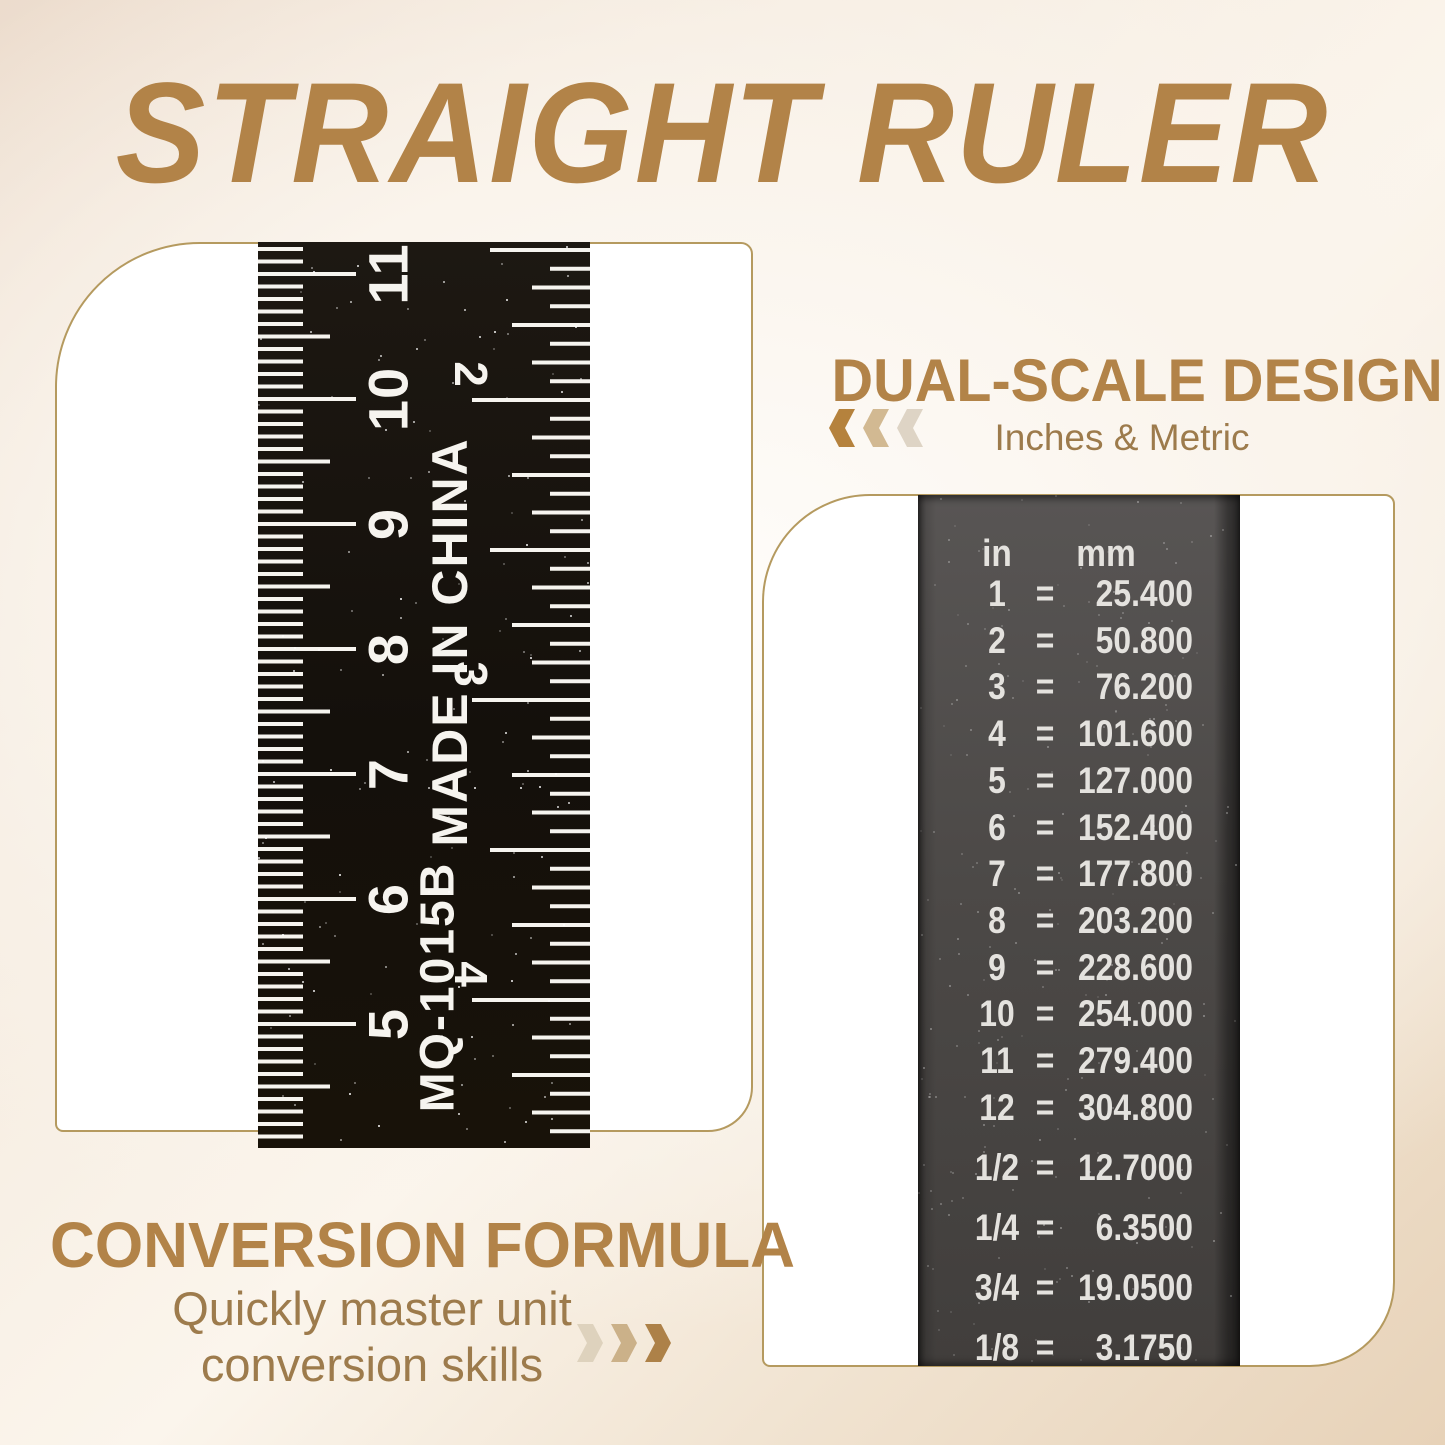  I want to click on cm-number: 6, so click(388, 899).